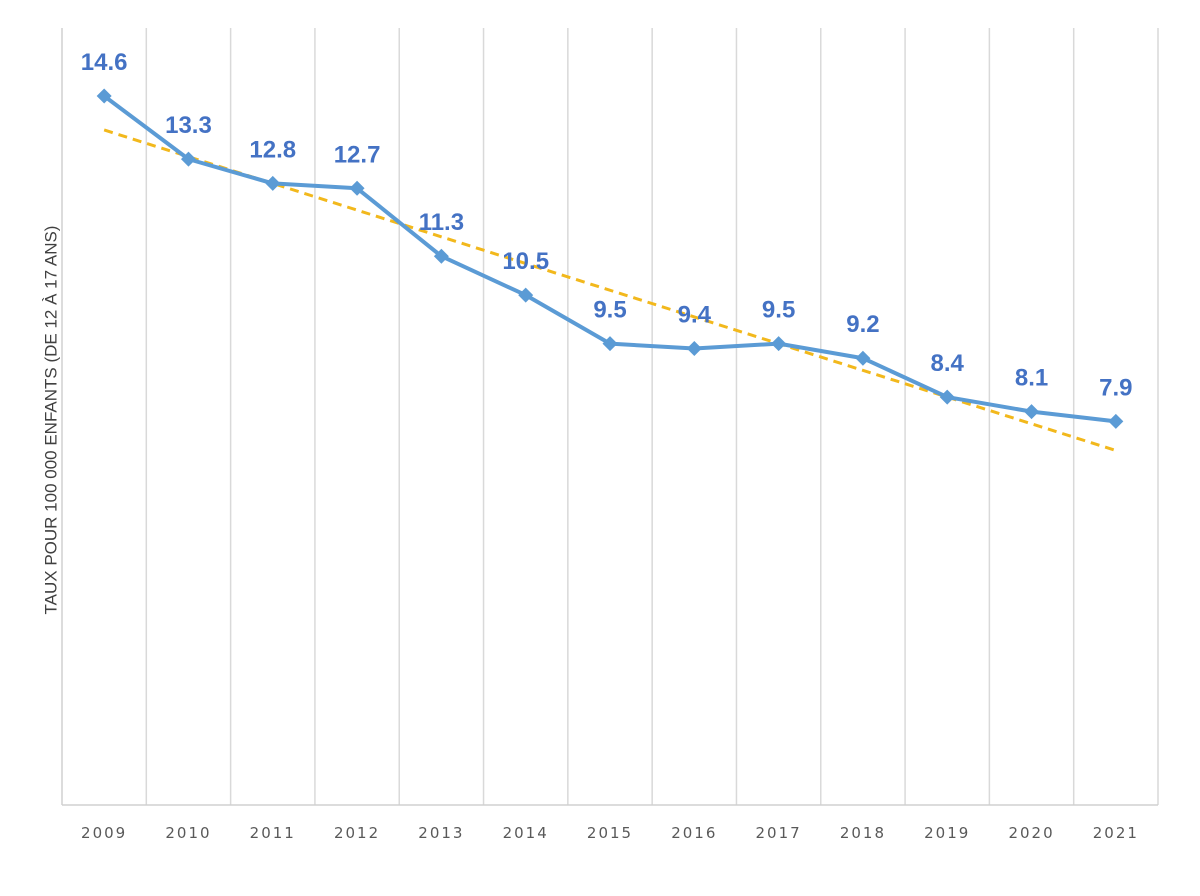 This screenshot has width=1200, height=896. What do you see at coordinates (357, 833) in the screenshot?
I see `x-tick-label-2012: 2012` at bounding box center [357, 833].